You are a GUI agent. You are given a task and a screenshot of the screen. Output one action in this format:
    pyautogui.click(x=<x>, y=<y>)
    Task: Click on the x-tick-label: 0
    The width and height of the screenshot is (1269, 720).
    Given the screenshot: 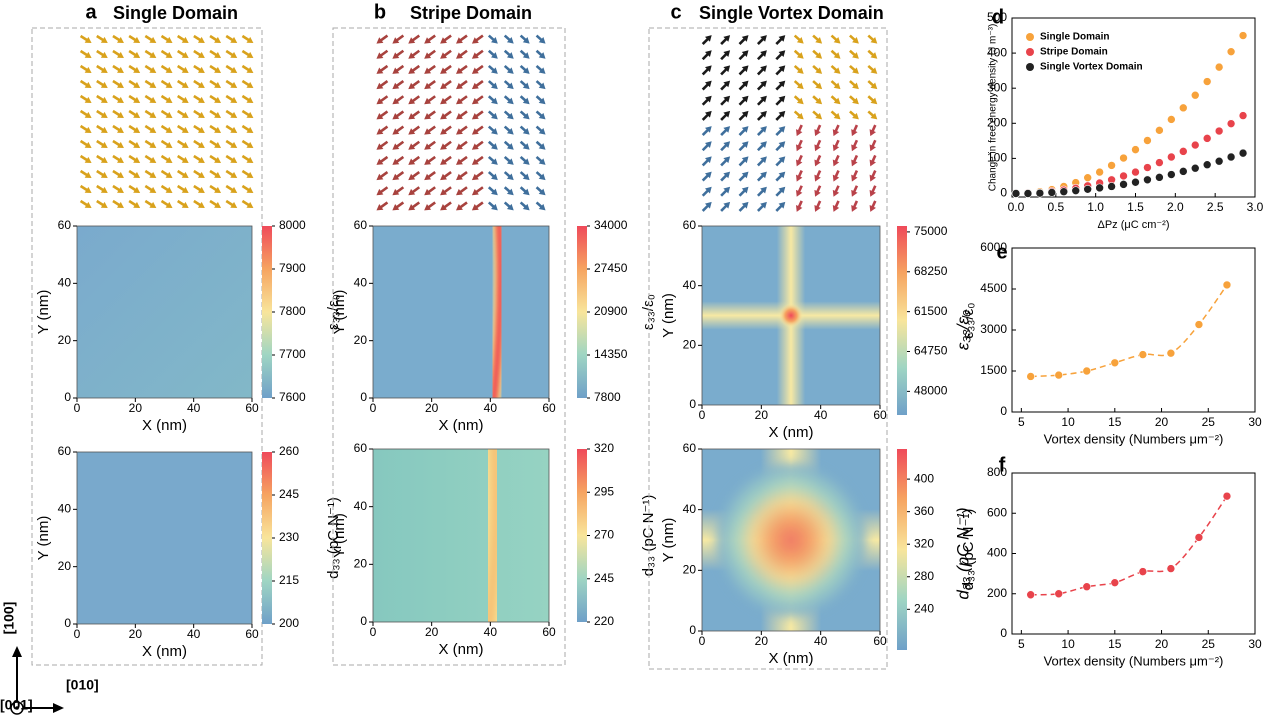 What is the action you would take?
    pyautogui.click(x=702, y=415)
    